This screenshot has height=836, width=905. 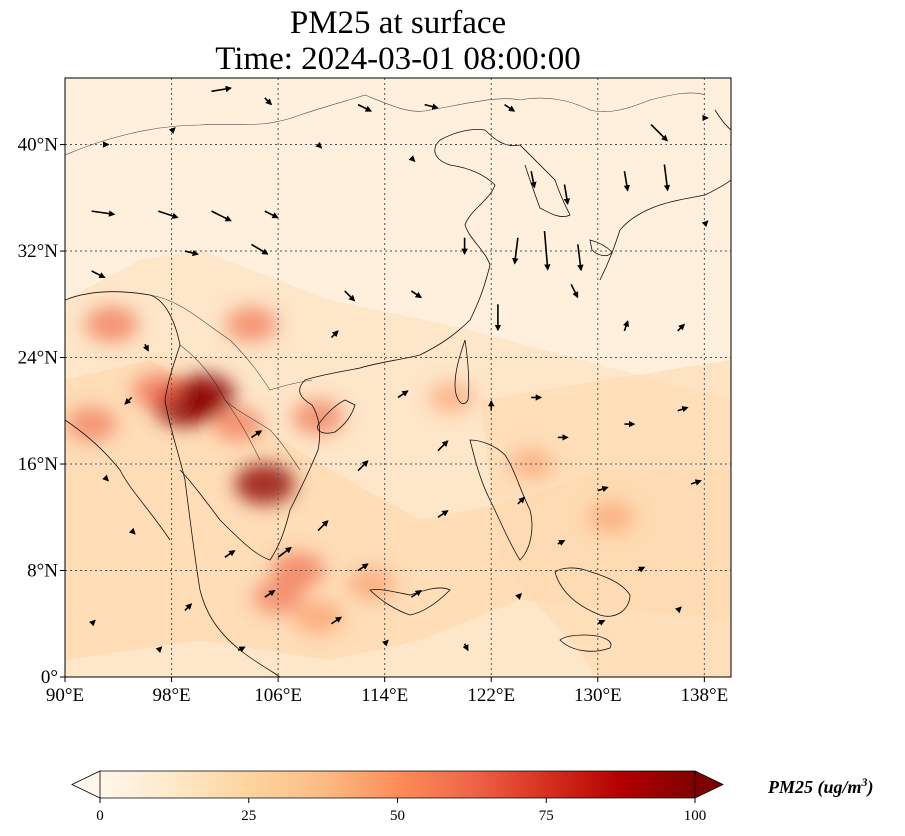 I want to click on map-timestamp: Time: 2024-03-01 08:00:00, so click(x=398, y=59).